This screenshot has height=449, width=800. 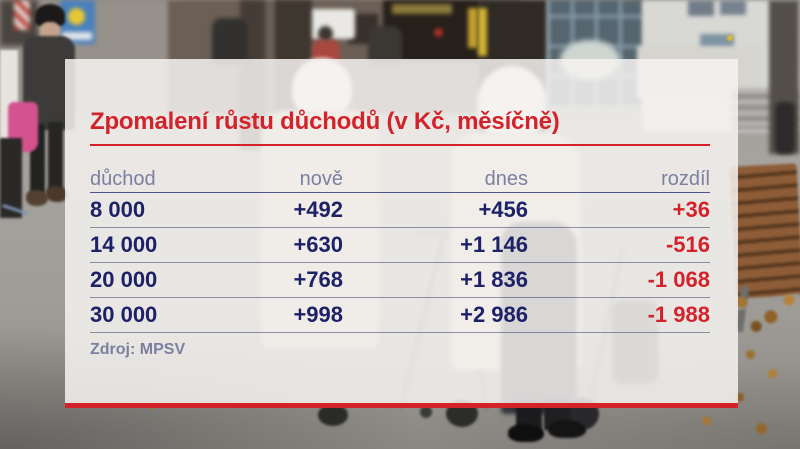 I want to click on bg-yellow-dot, so click(x=730, y=38).